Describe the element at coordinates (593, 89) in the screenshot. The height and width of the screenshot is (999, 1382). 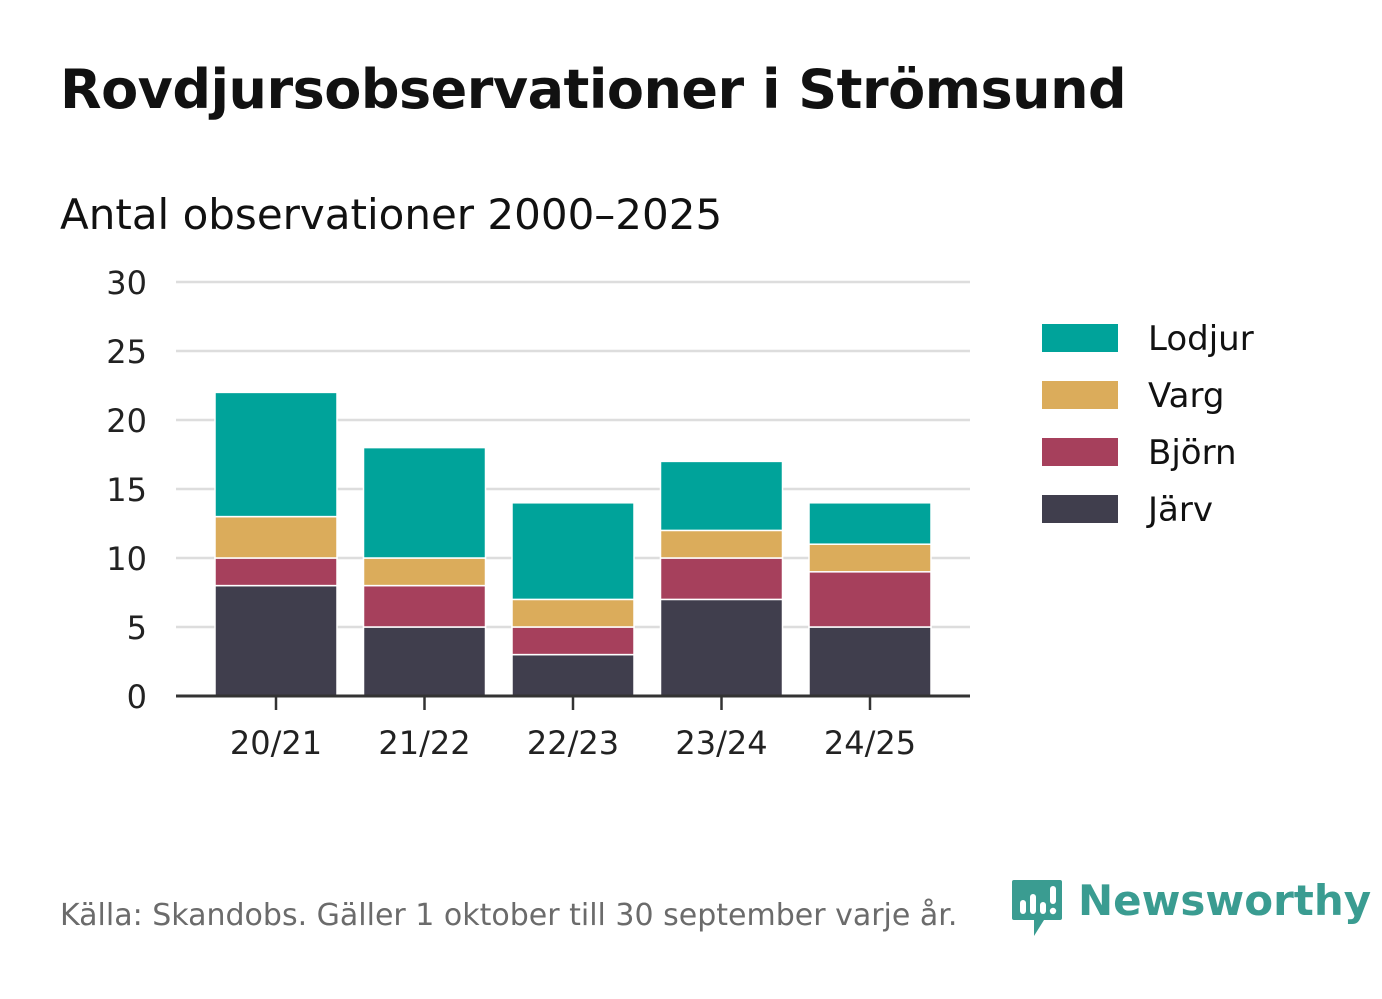
I see `chart-title: Rovdjursobservationer i Strömsund` at that location.